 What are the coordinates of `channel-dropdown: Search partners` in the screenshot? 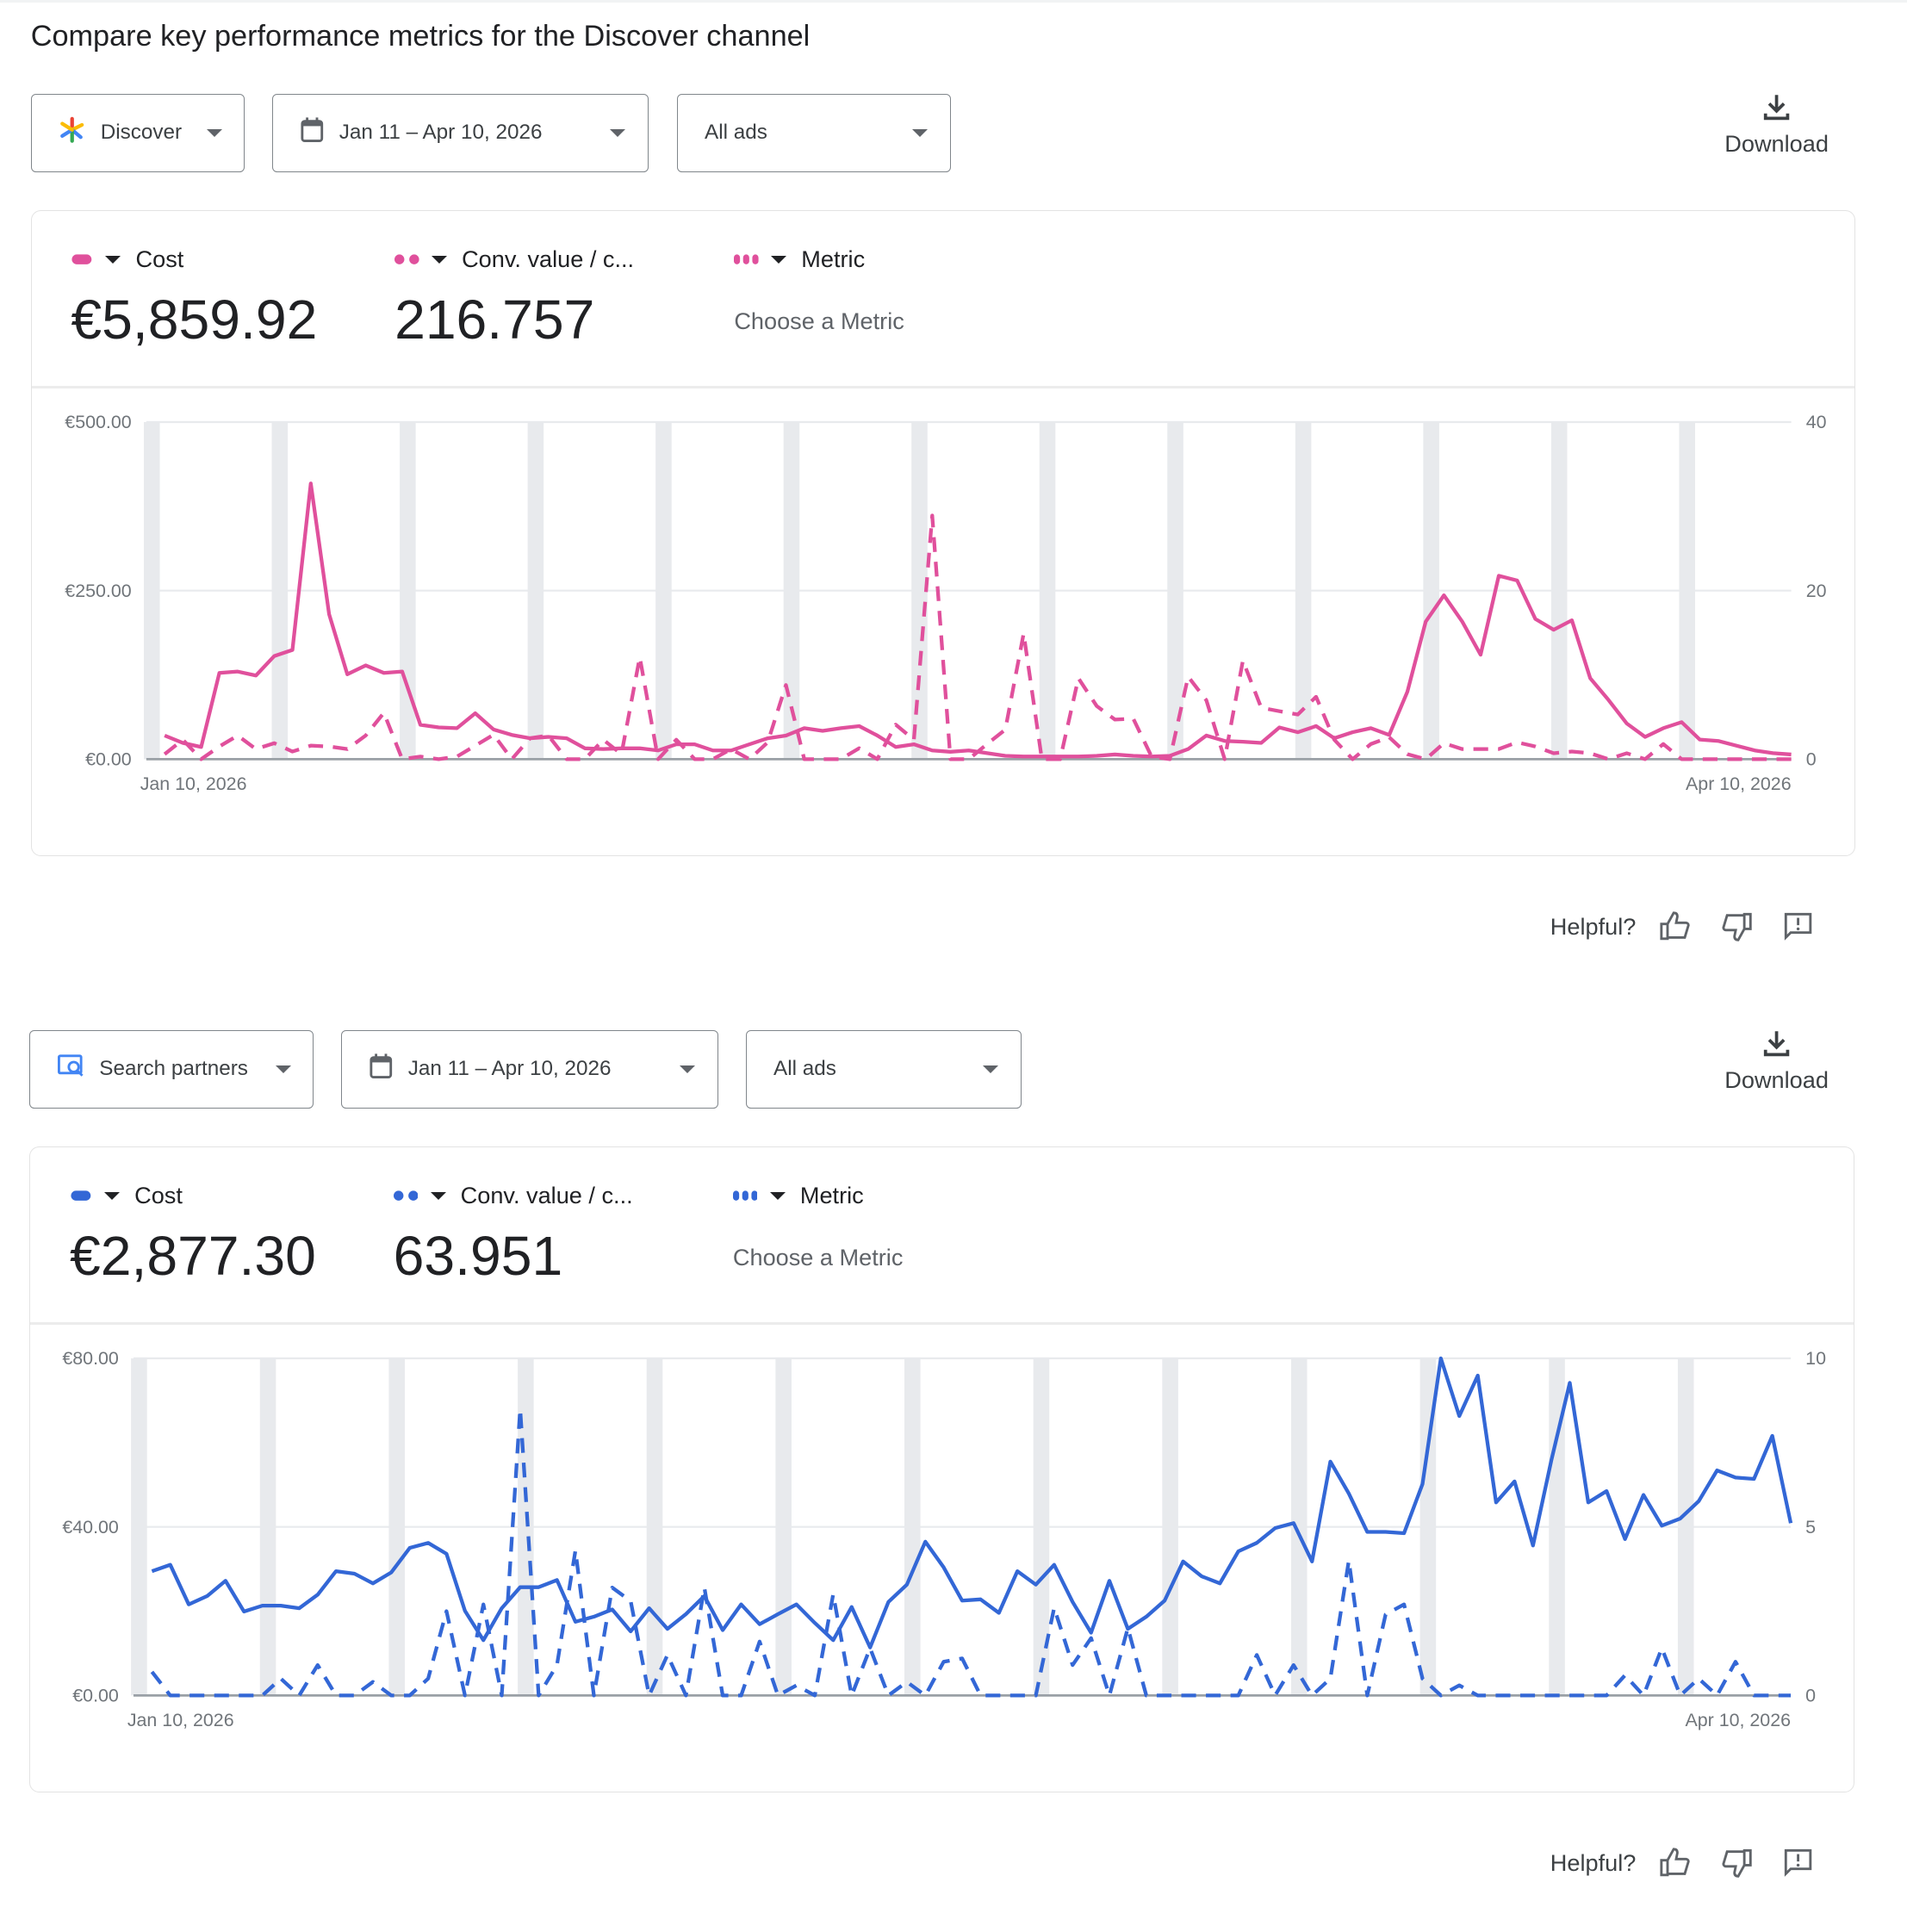 It's located at (171, 1069).